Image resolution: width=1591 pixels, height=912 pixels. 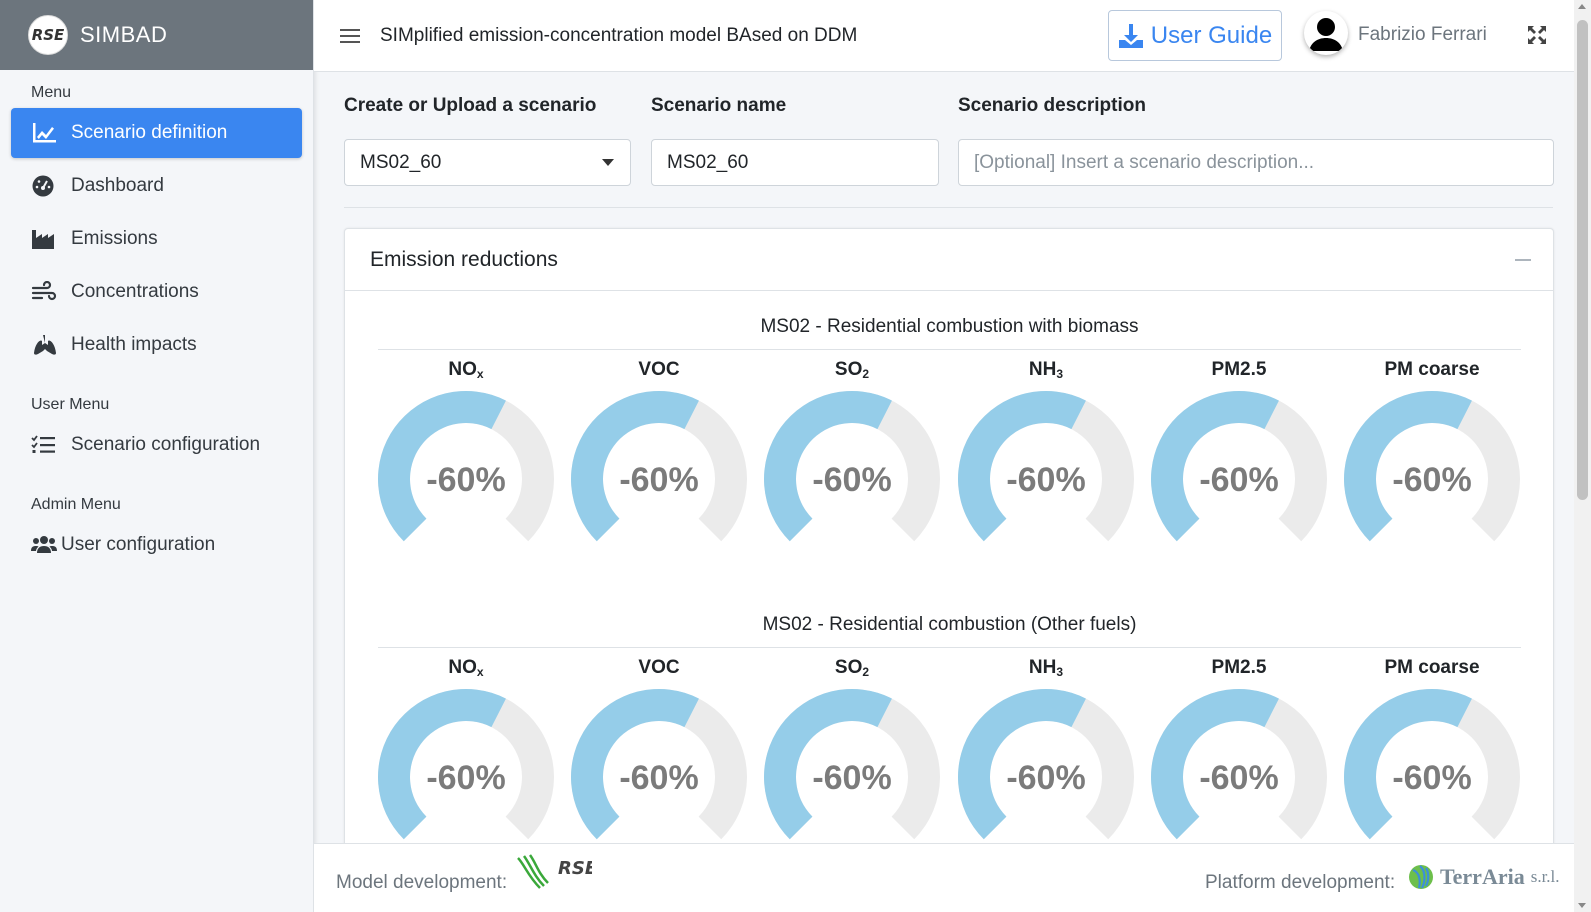 What do you see at coordinates (1256, 162) in the screenshot?
I see `scenario-description-input` at bounding box center [1256, 162].